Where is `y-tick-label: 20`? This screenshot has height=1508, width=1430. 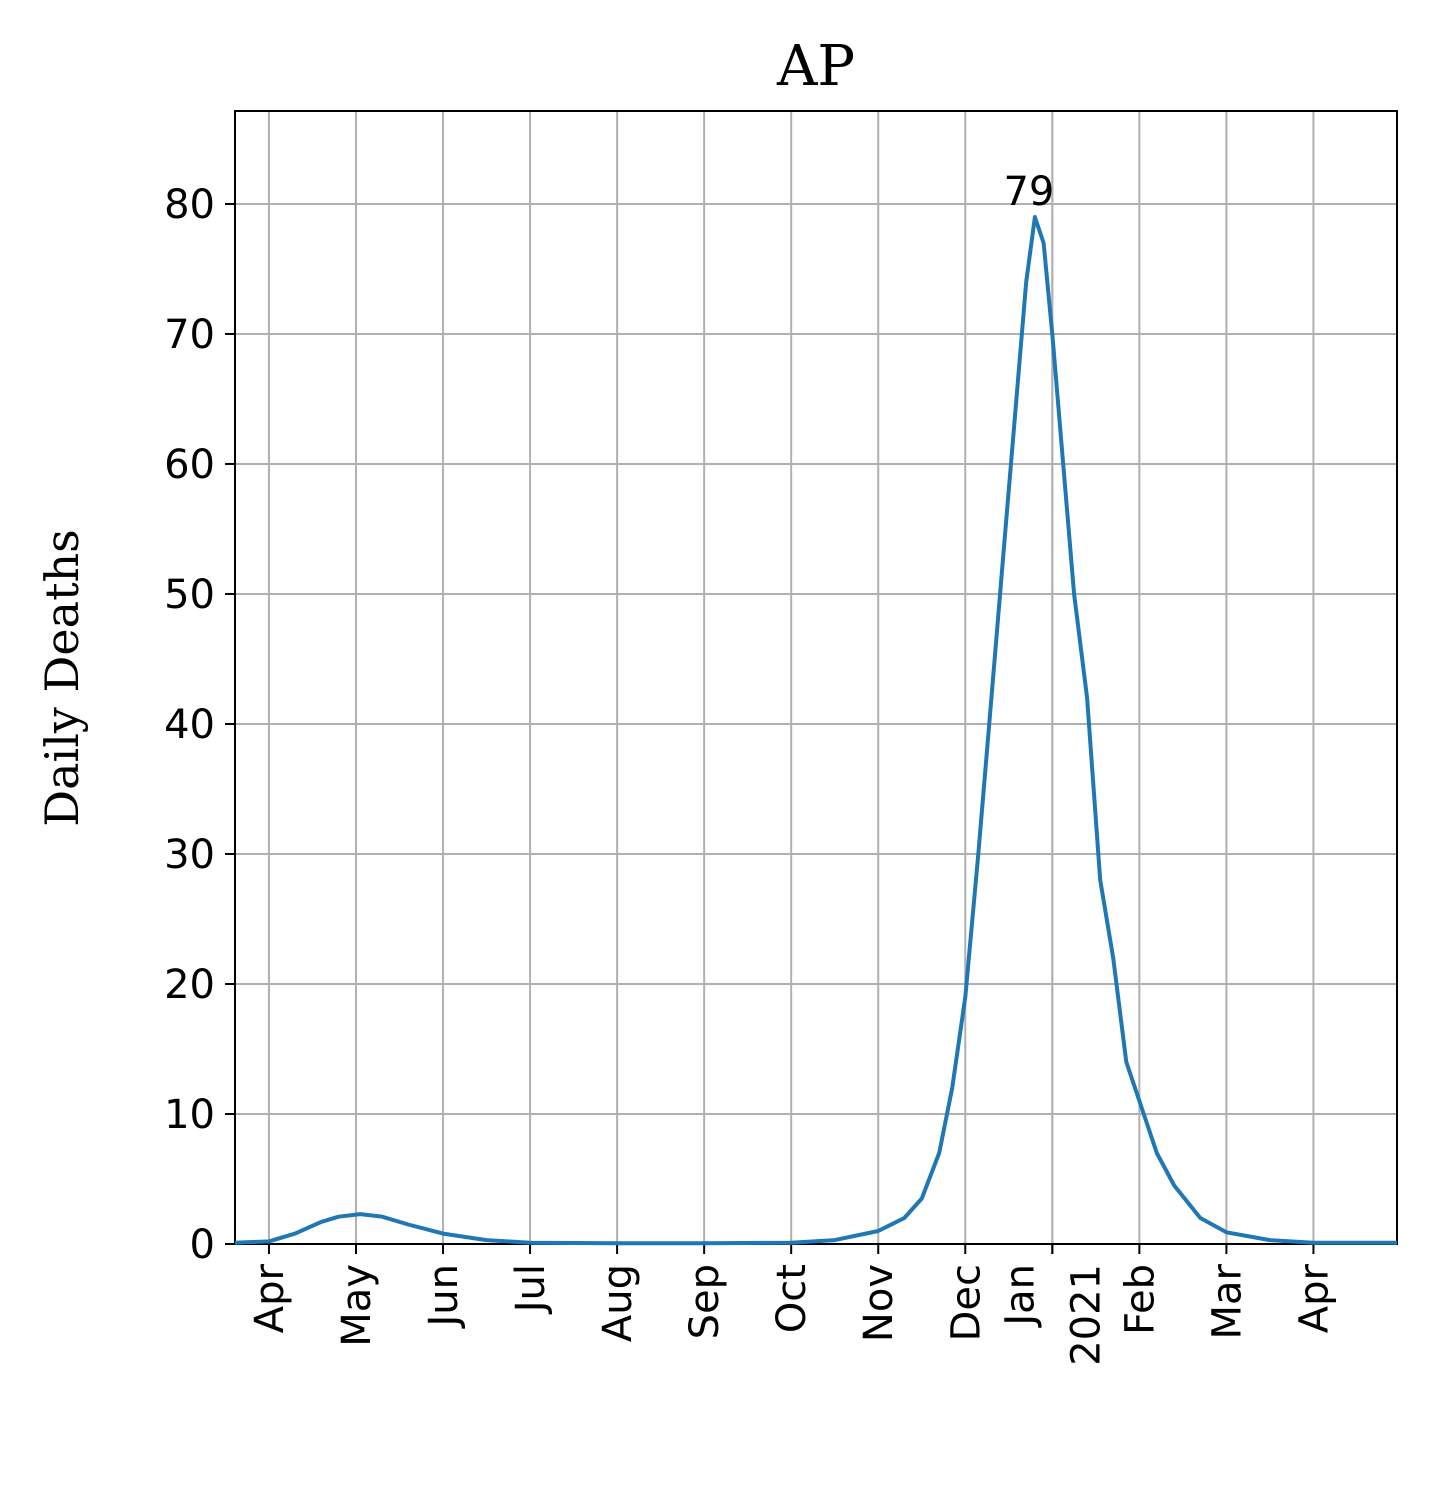
y-tick-label: 20 is located at coordinates (189, 985).